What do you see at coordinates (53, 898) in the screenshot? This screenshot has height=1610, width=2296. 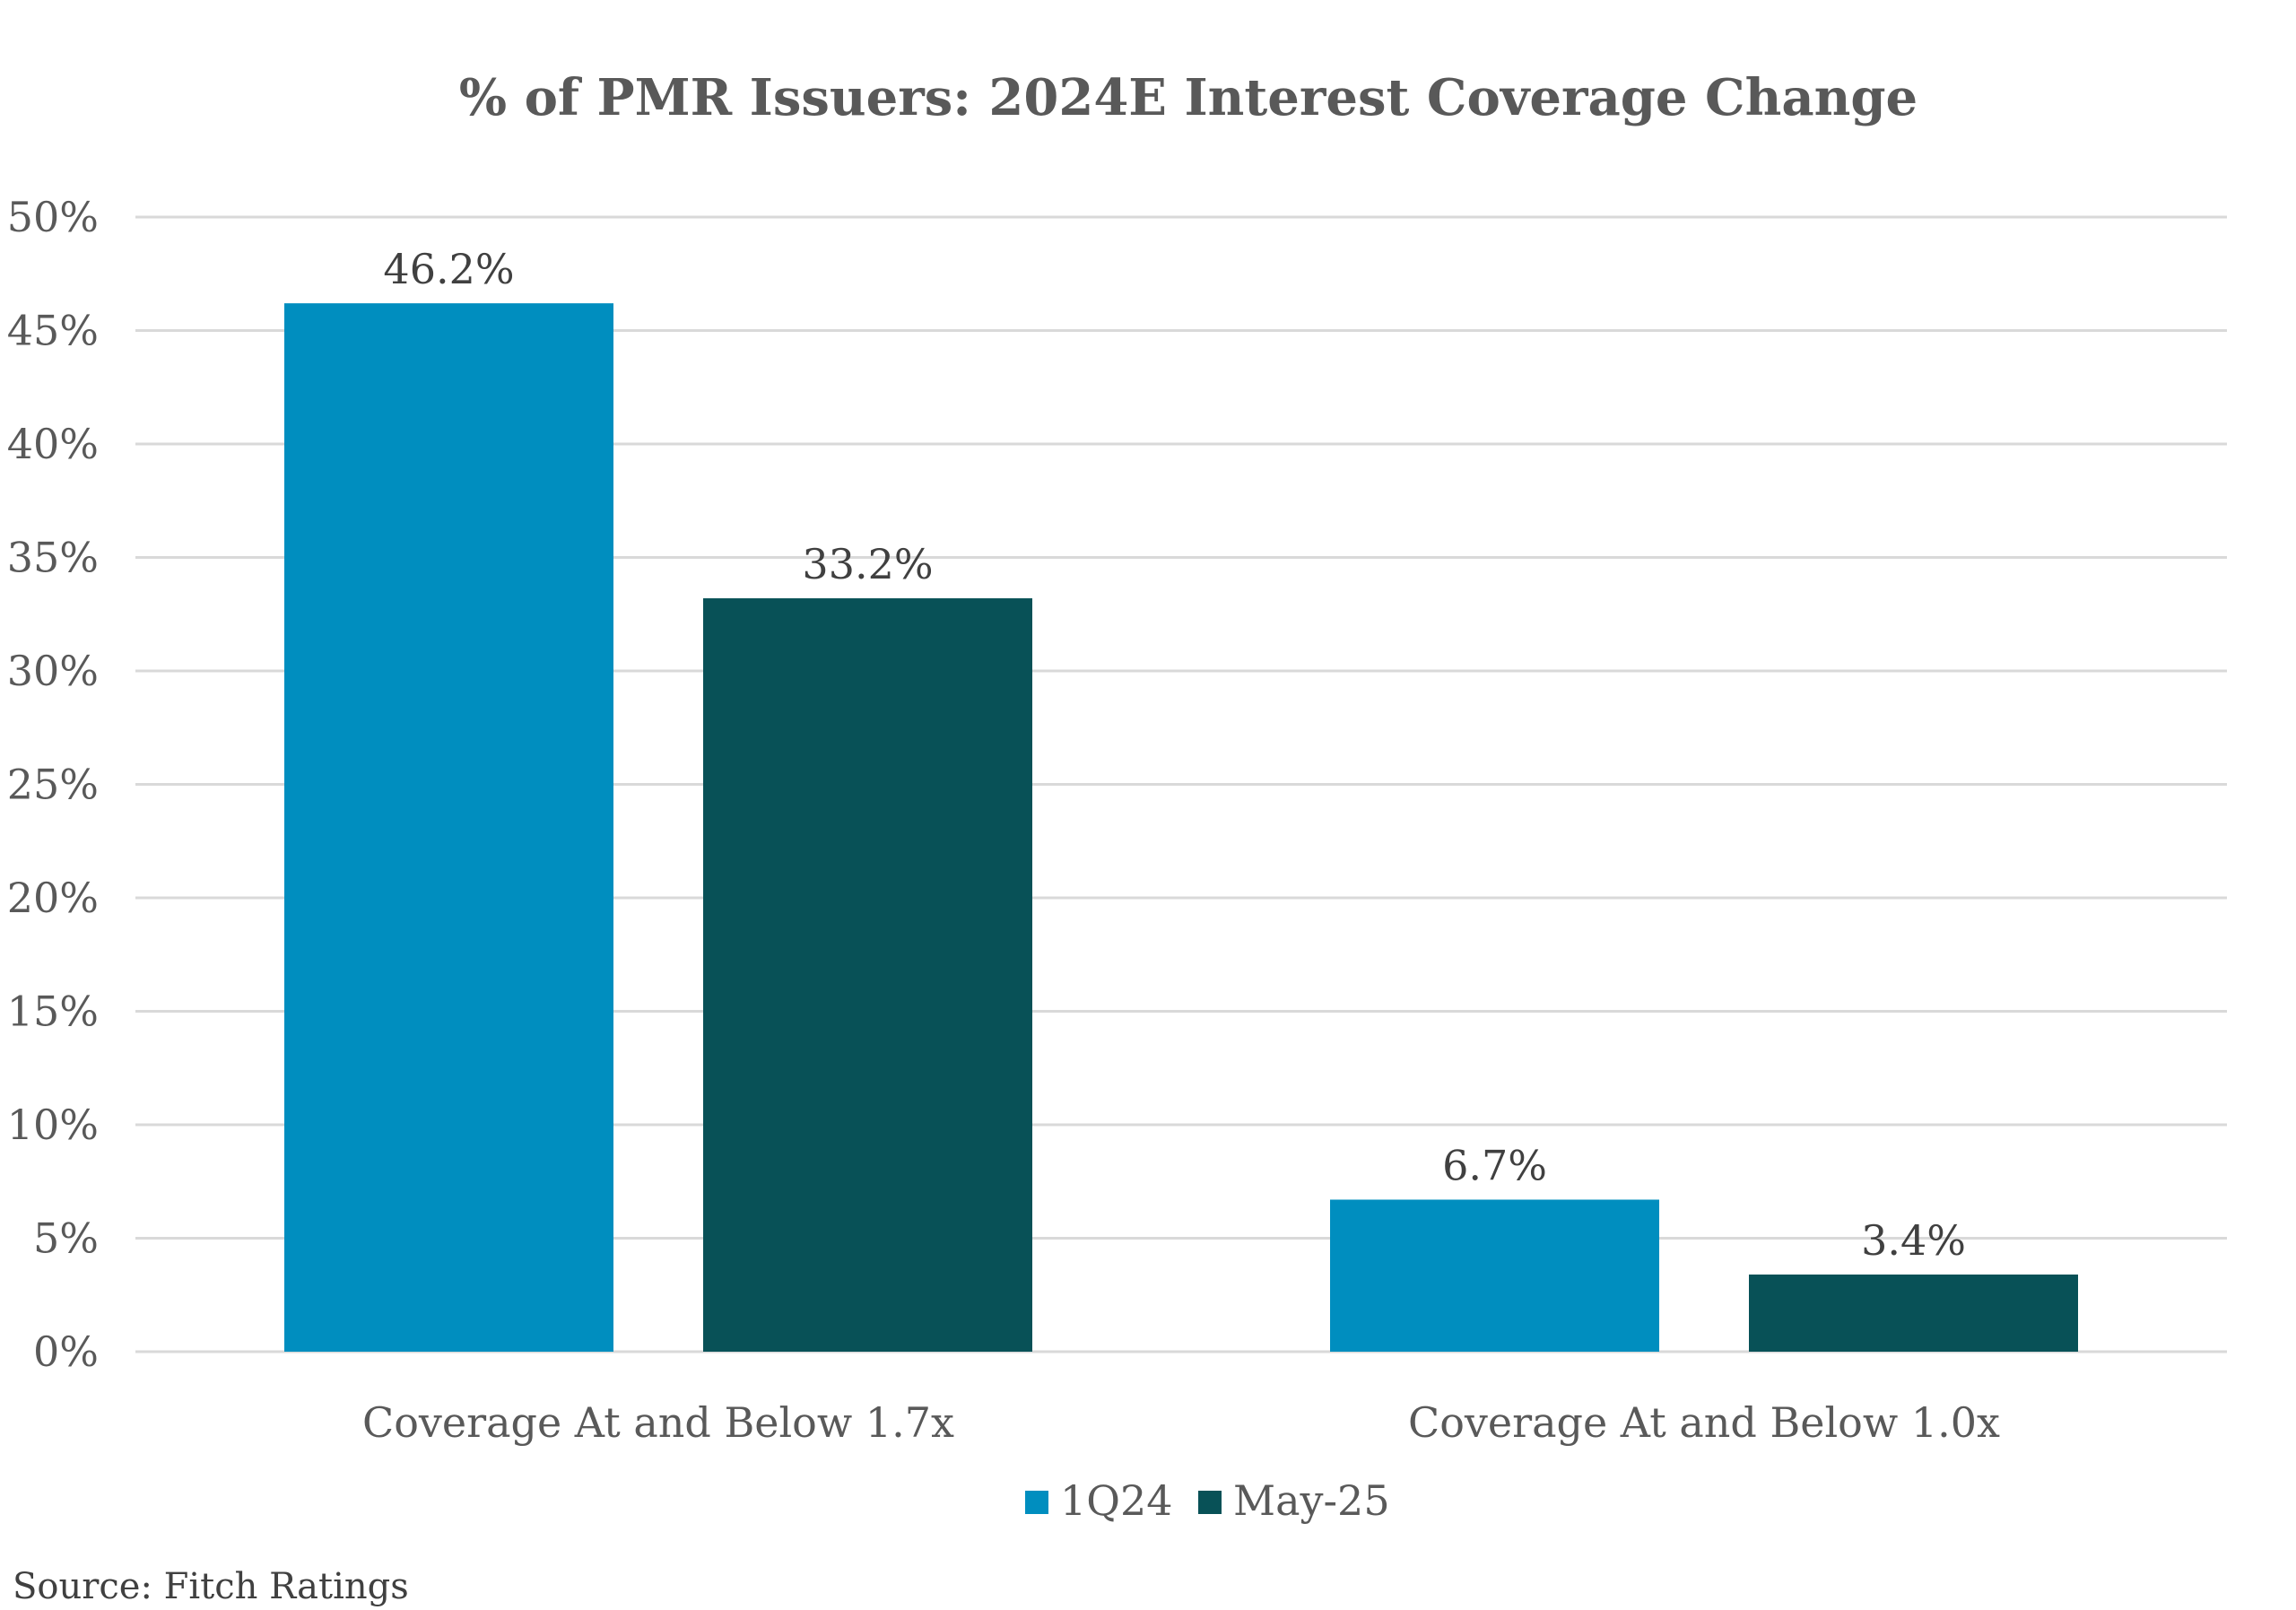 I see `y-tick-label: 20%` at bounding box center [53, 898].